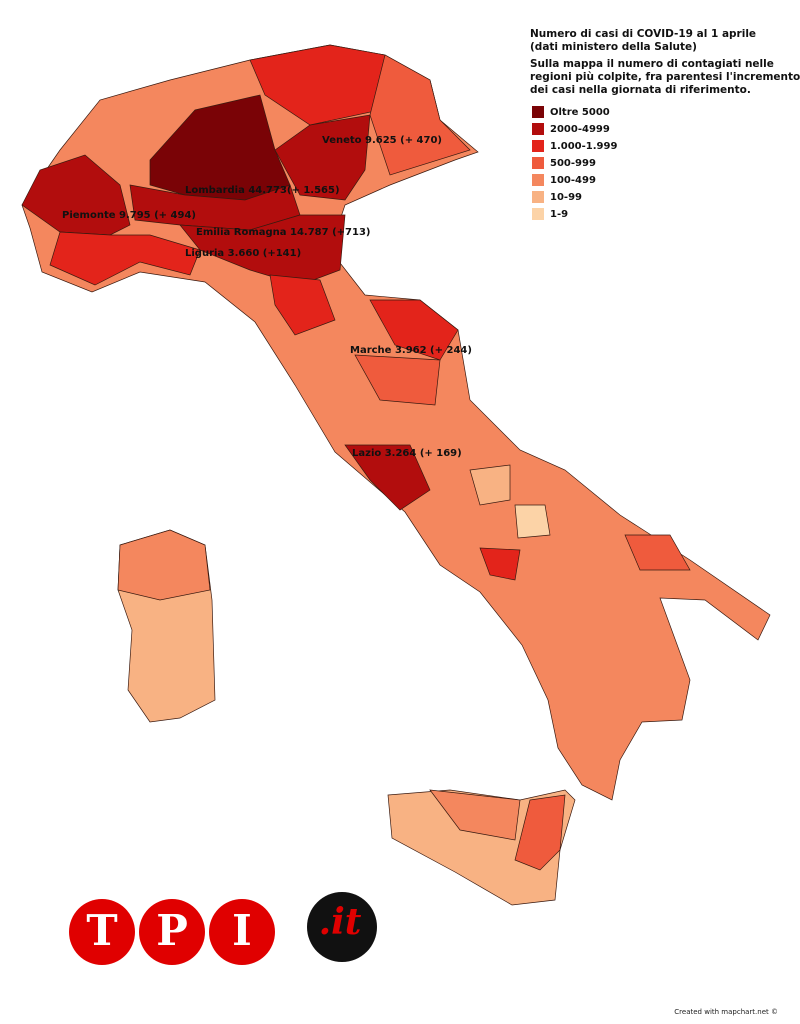  I want to click on region-abruzzo-small, so click(490, 485).